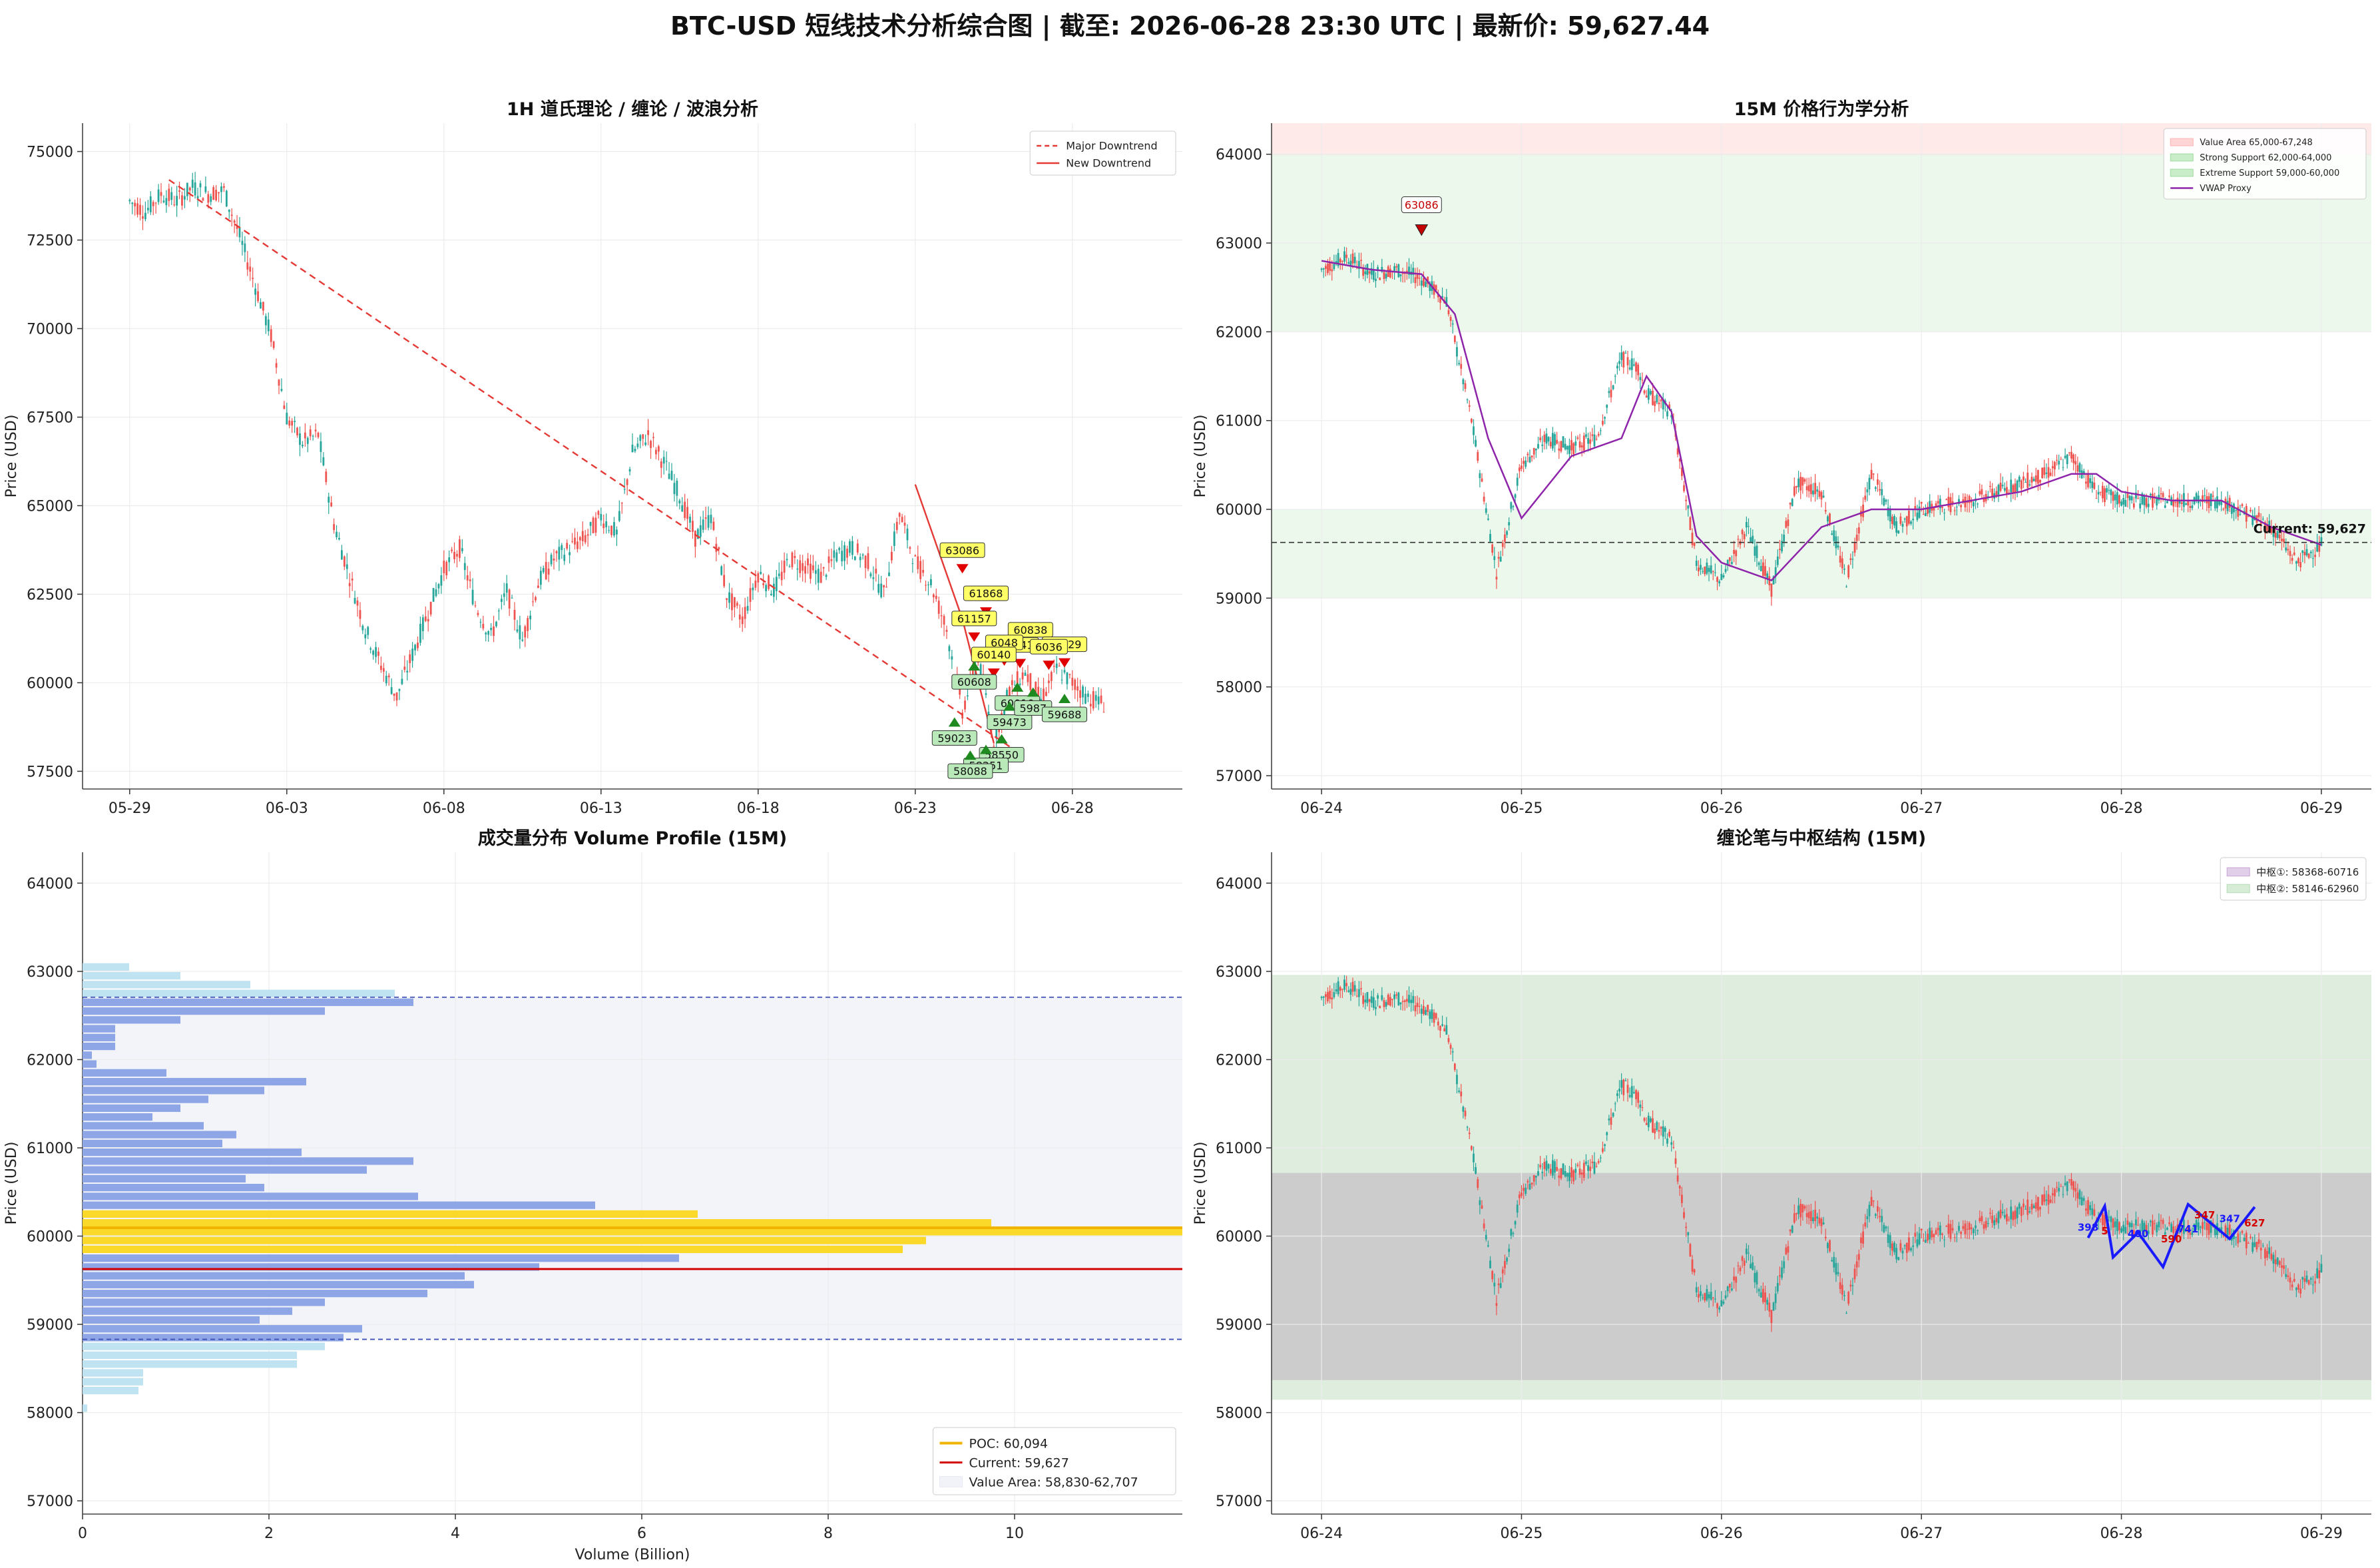 This screenshot has height=1568, width=2380. I want to click on legend-swatch, so click(2182, 172).